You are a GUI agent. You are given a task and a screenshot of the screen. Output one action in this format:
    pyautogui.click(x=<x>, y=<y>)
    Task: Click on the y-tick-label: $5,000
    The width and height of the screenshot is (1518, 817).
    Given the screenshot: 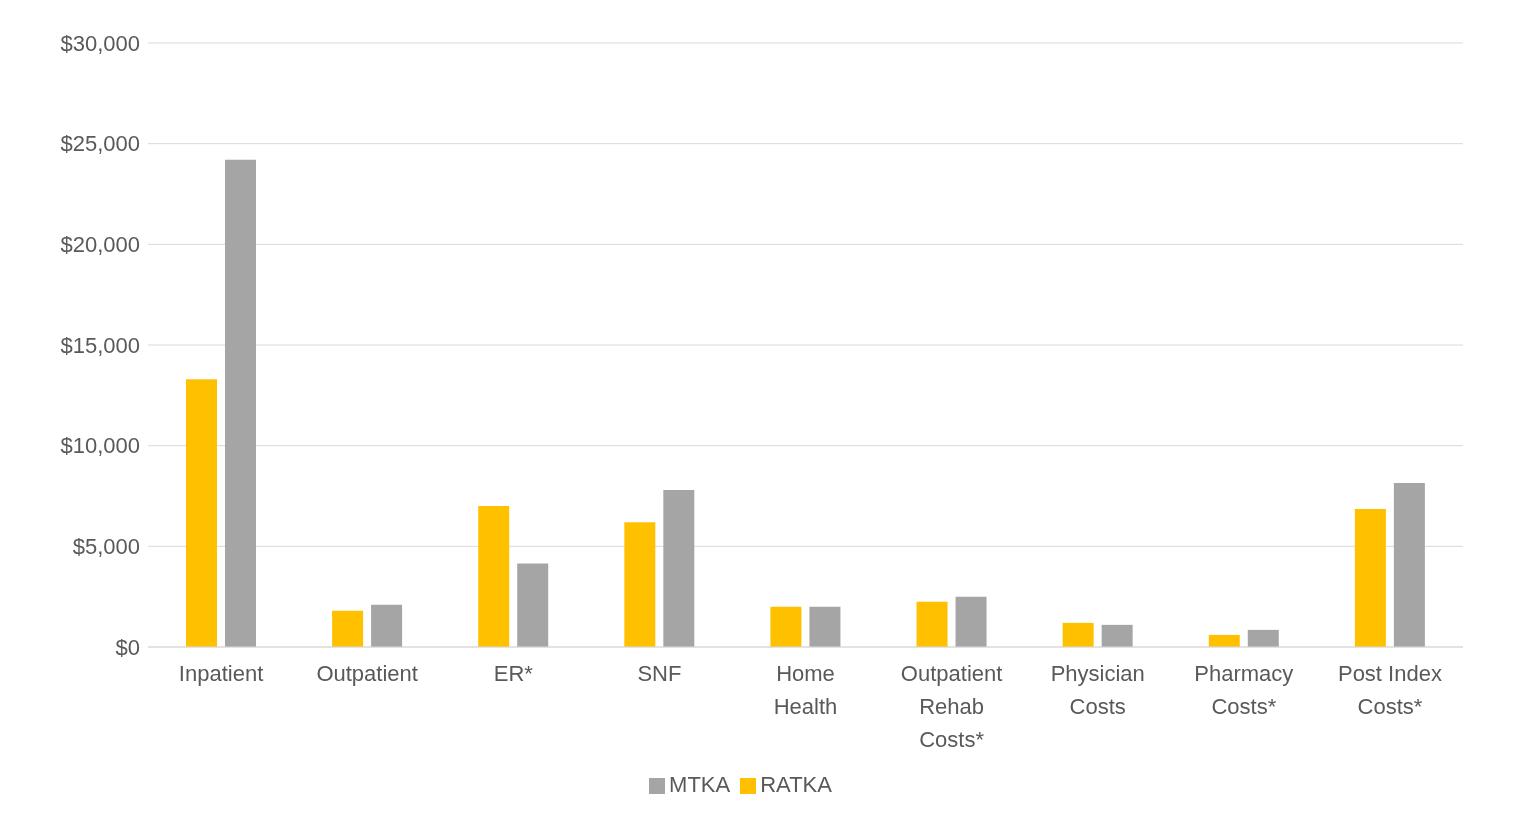 What is the action you would take?
    pyautogui.click(x=106, y=547)
    